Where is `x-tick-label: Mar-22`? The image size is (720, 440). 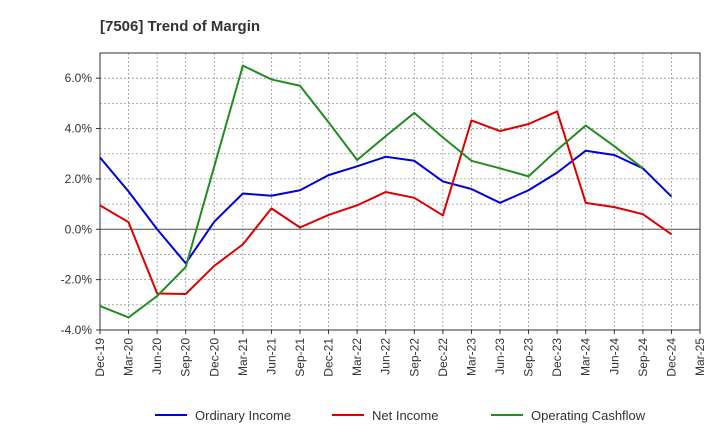 x-tick-label: Mar-22 is located at coordinates (357, 357).